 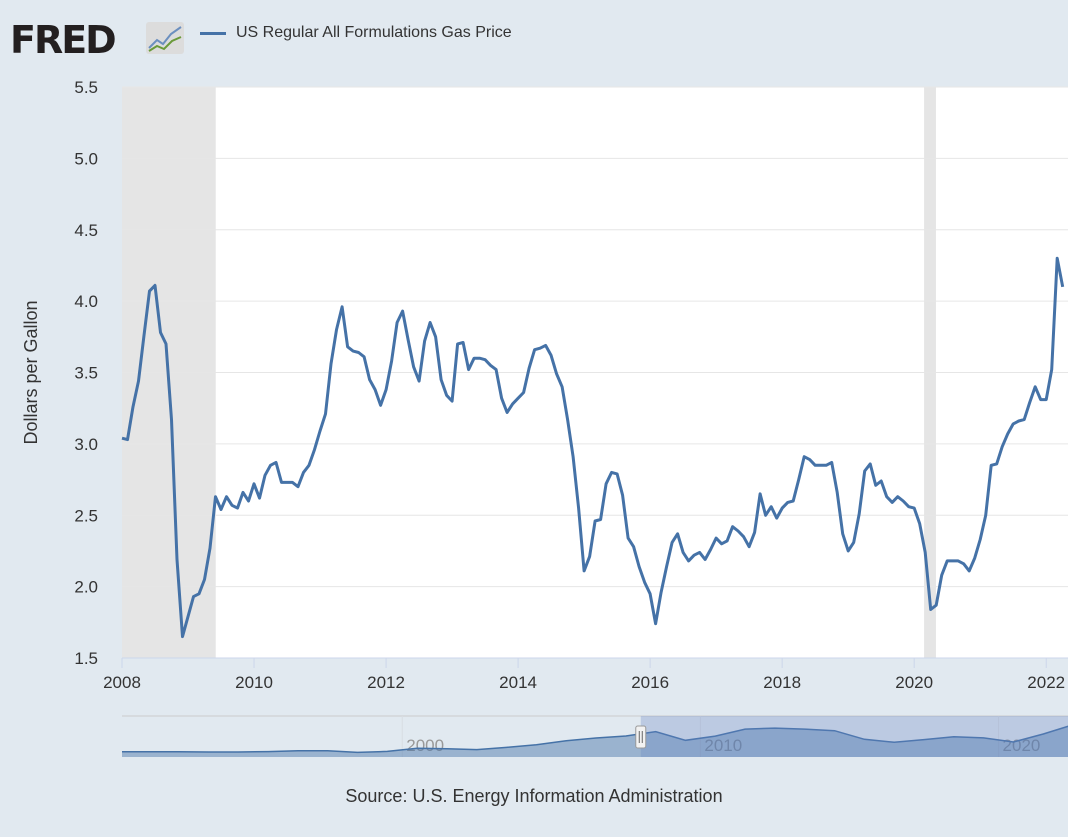 I want to click on navigator-tick-label: 2010, so click(x=723, y=745).